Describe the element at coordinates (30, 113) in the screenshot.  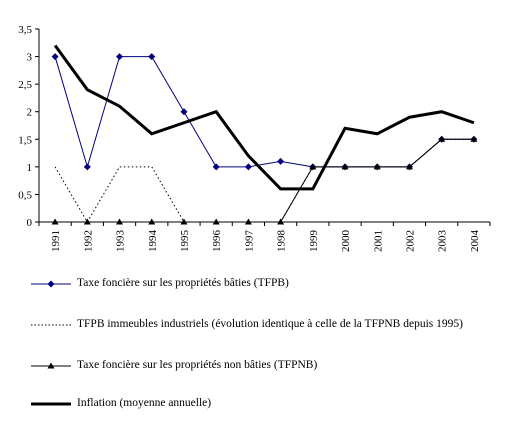
I see `y-tick-label: 2` at that location.